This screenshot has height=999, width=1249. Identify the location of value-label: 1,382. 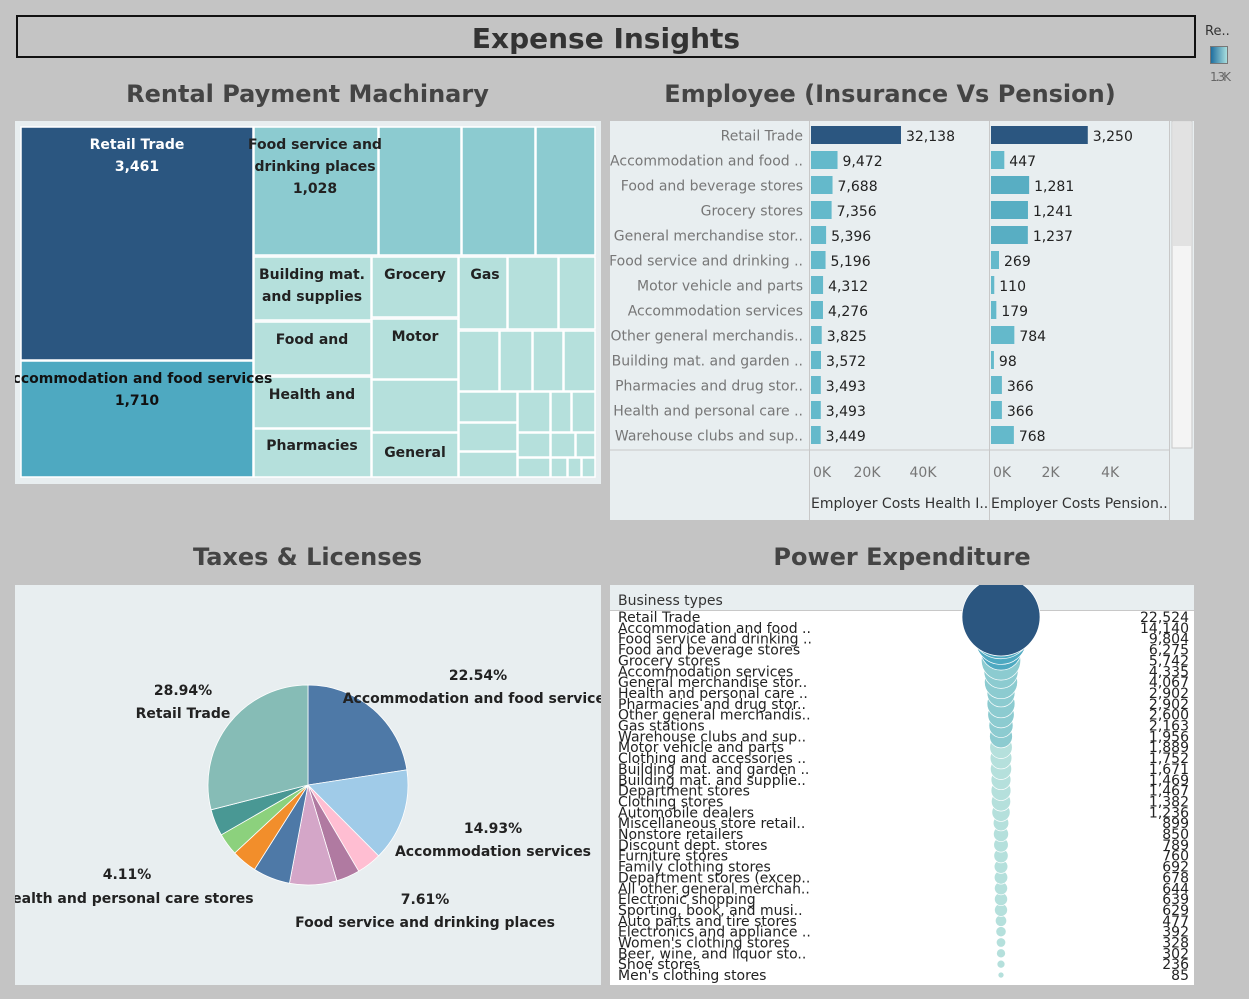
(1169, 802).